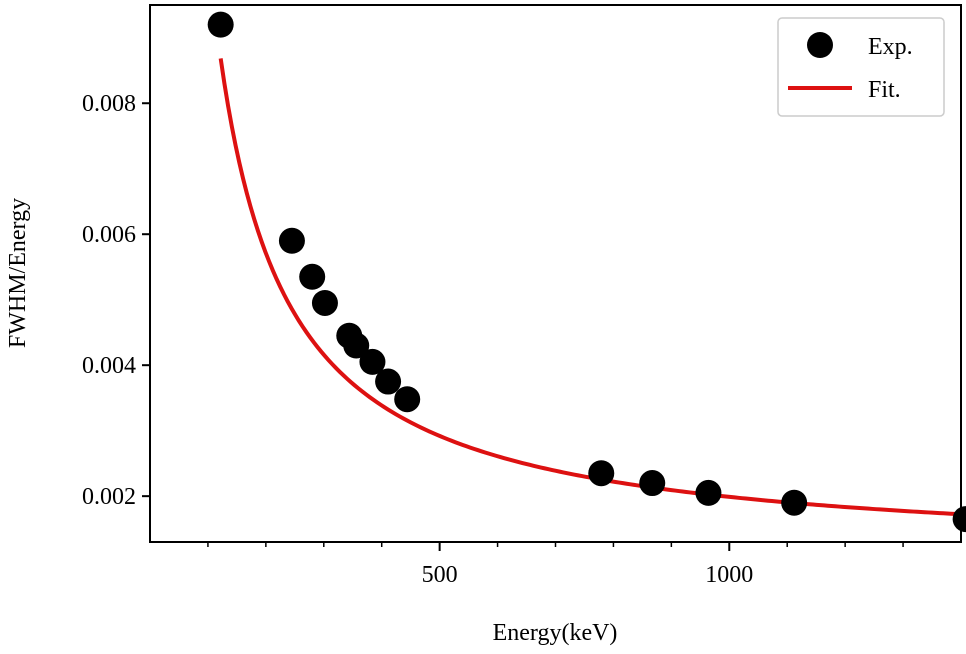  I want to click on x-axis-ticks: 500 1000, so click(555, 565).